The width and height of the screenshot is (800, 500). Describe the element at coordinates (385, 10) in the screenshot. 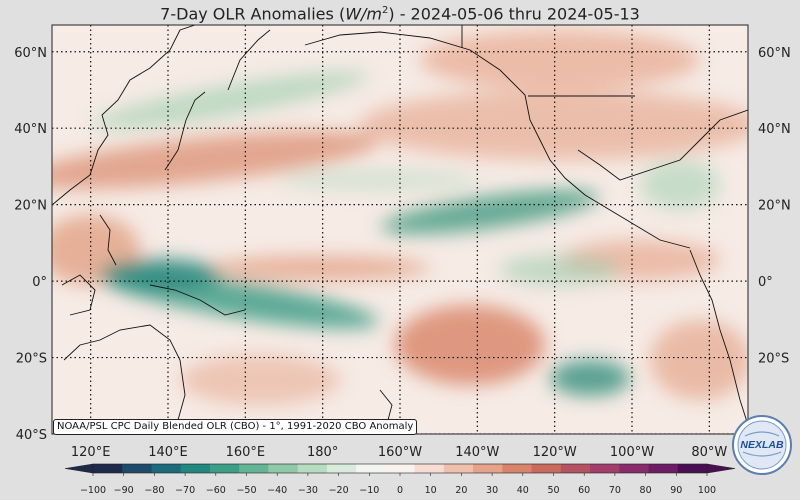

I see `title-unit-exponent: 2` at that location.